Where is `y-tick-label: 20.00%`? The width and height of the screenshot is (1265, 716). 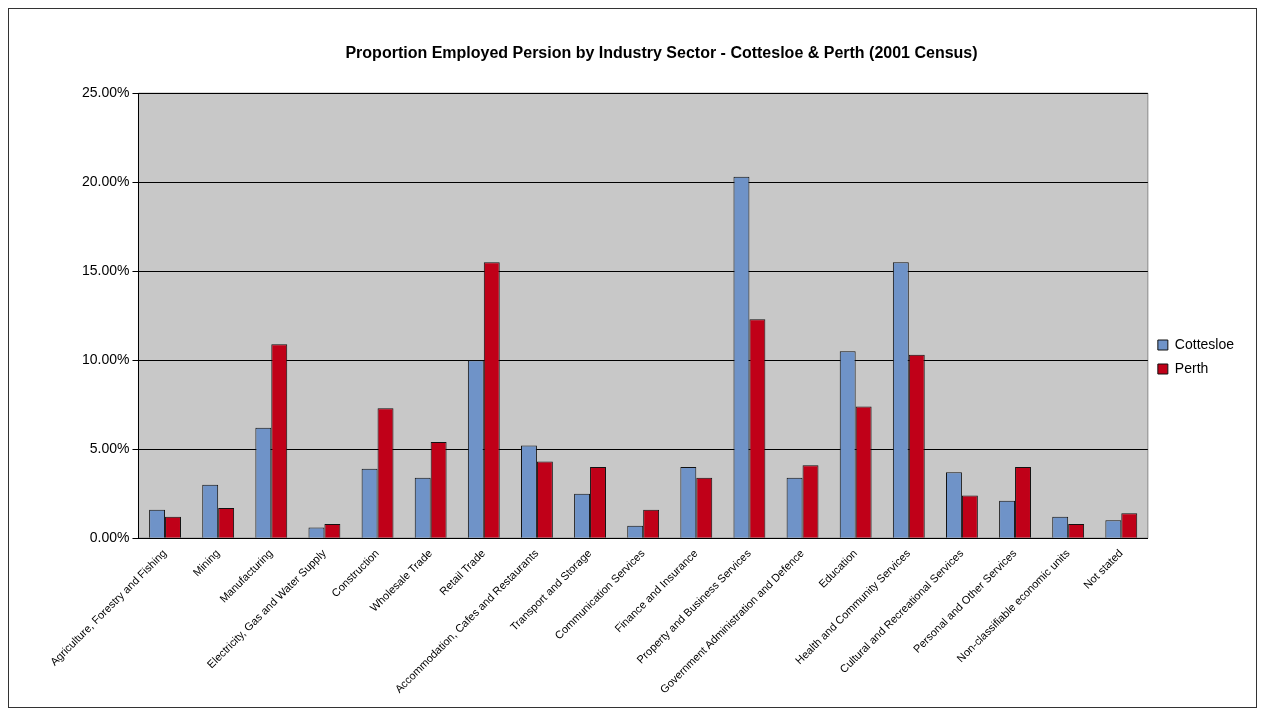 y-tick-label: 20.00% is located at coordinates (106, 181).